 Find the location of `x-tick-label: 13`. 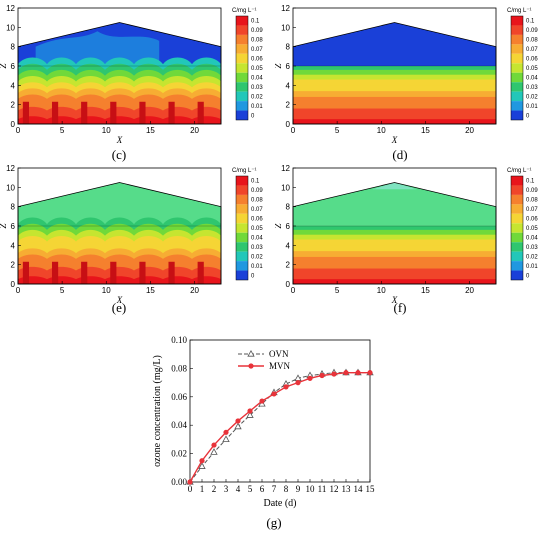

x-tick-label: 13 is located at coordinates (347, 489).